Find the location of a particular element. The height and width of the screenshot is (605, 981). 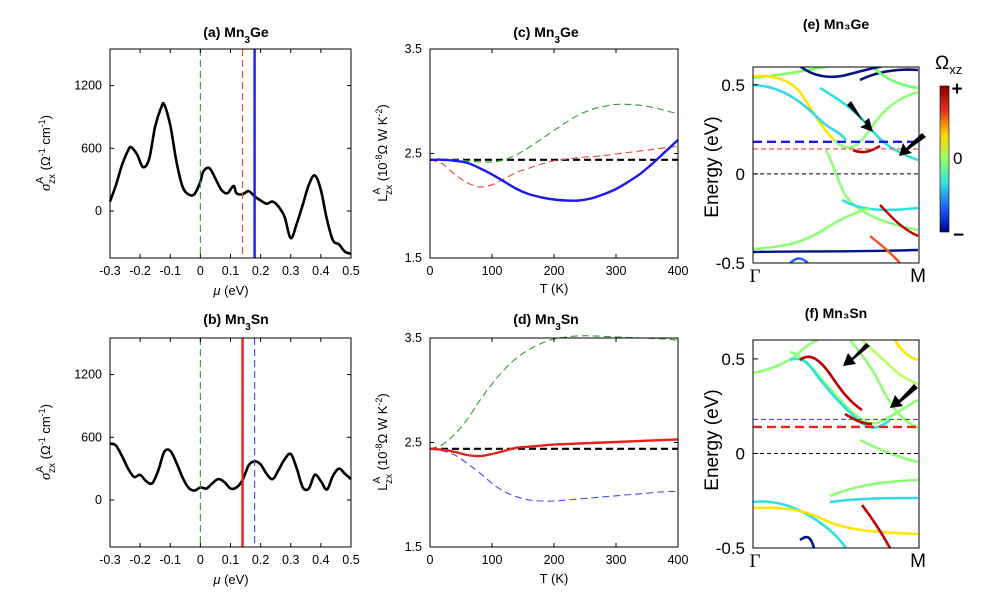

y-tick-label: 1.5 is located at coordinates (413, 547).